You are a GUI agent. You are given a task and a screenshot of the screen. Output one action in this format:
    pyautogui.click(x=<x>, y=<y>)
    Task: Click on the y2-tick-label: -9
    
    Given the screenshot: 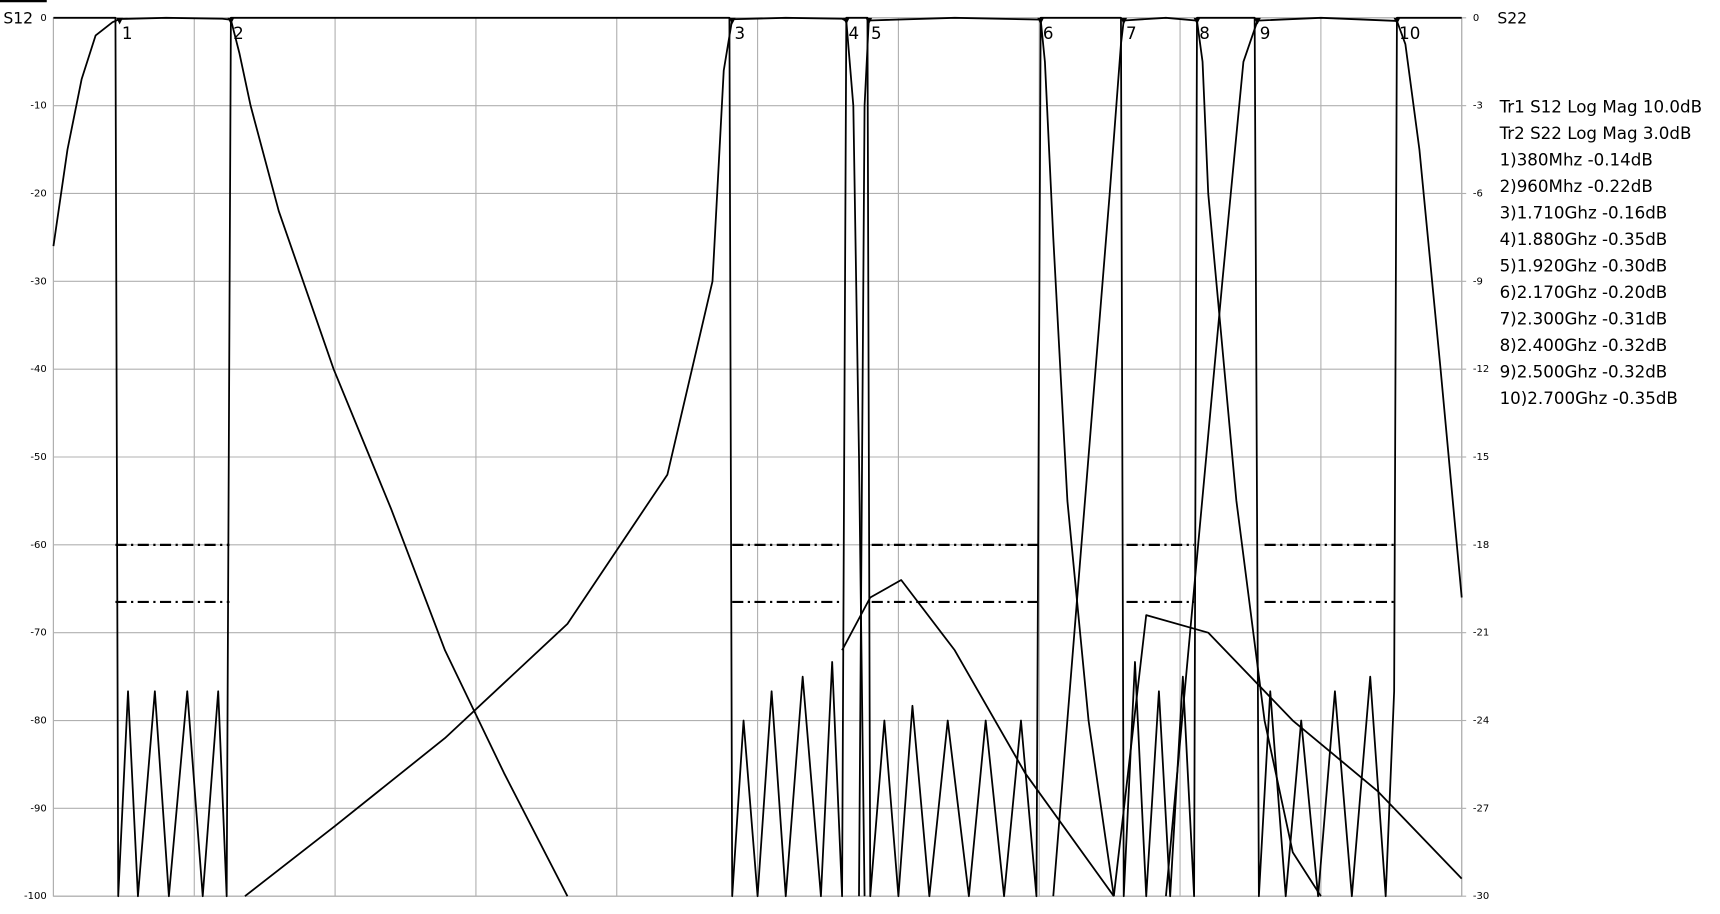 What is the action you would take?
    pyautogui.click(x=1478, y=281)
    